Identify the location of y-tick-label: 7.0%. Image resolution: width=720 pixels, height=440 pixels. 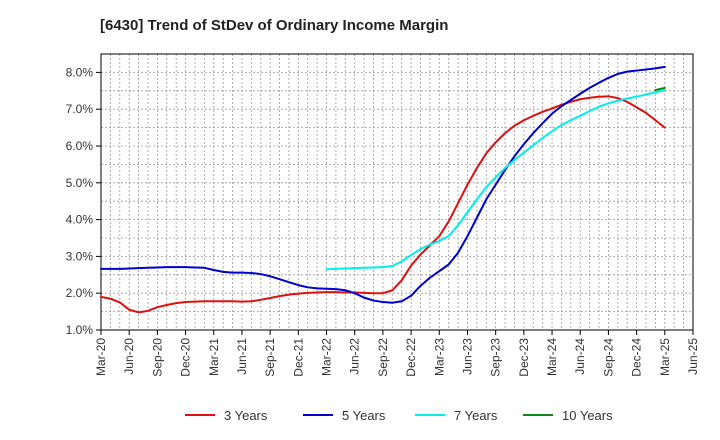
(80, 109).